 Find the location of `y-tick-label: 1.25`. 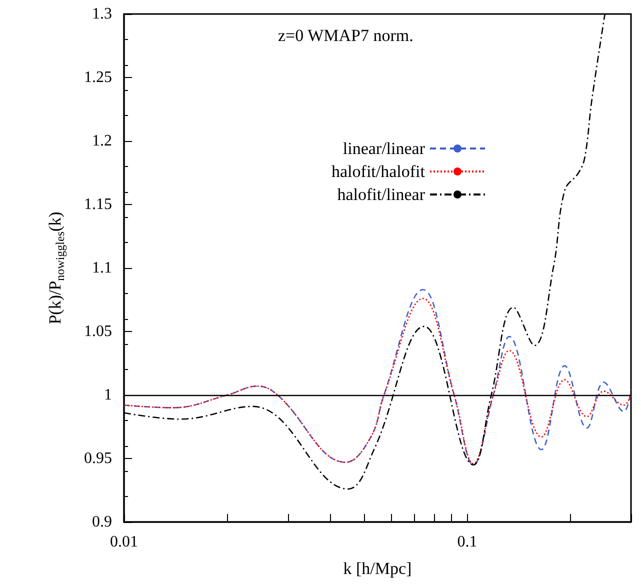

y-tick-label: 1.25 is located at coordinates (98, 77).